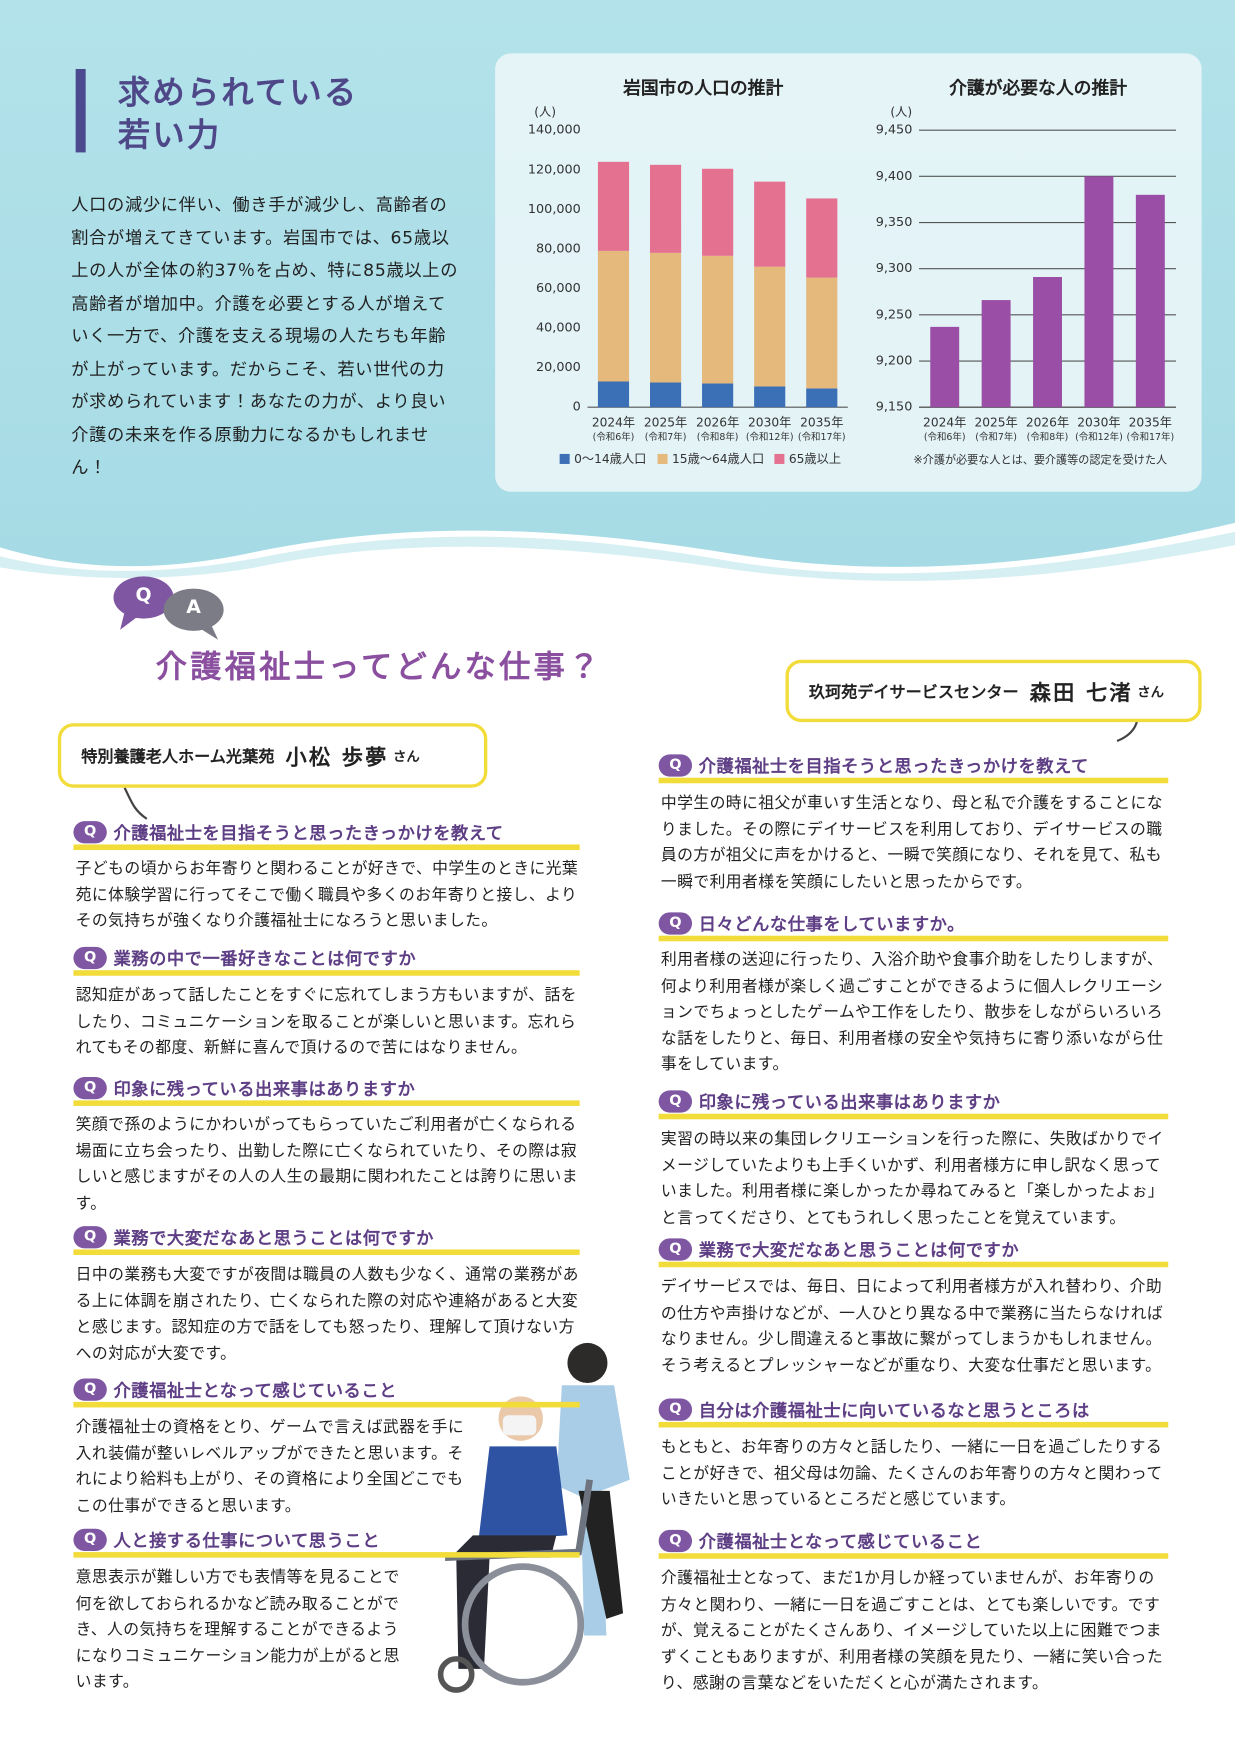  I want to click on honorific: さん, so click(406, 756).